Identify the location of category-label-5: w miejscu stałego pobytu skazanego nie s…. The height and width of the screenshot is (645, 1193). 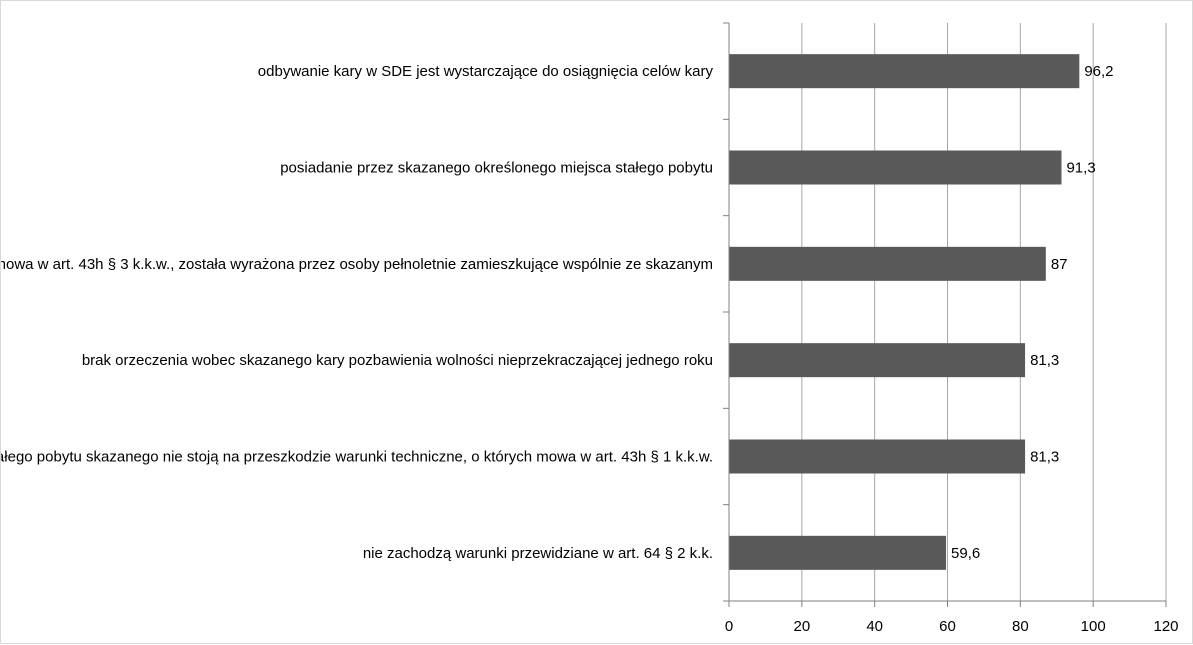
(357, 457).